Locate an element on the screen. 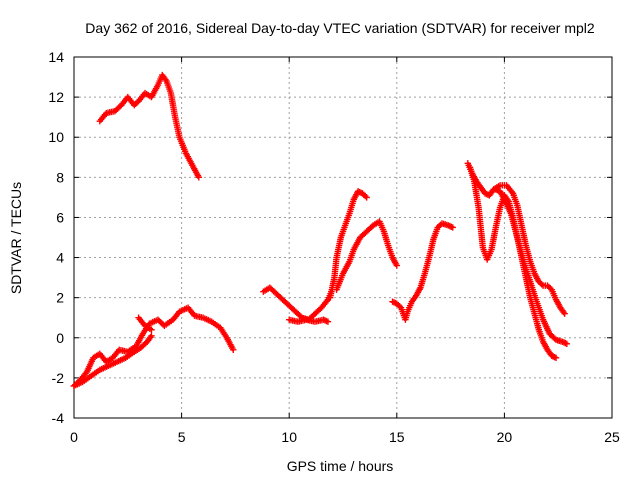 The width and height of the screenshot is (640, 480). y-tick-label: 0 is located at coordinates (60, 338).